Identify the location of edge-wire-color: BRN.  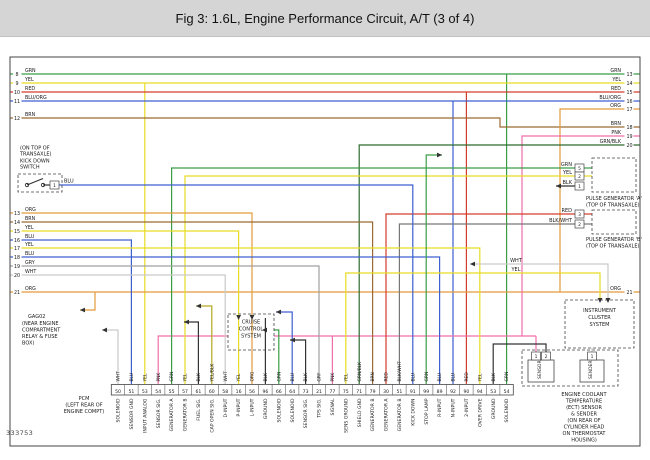
(30, 219).